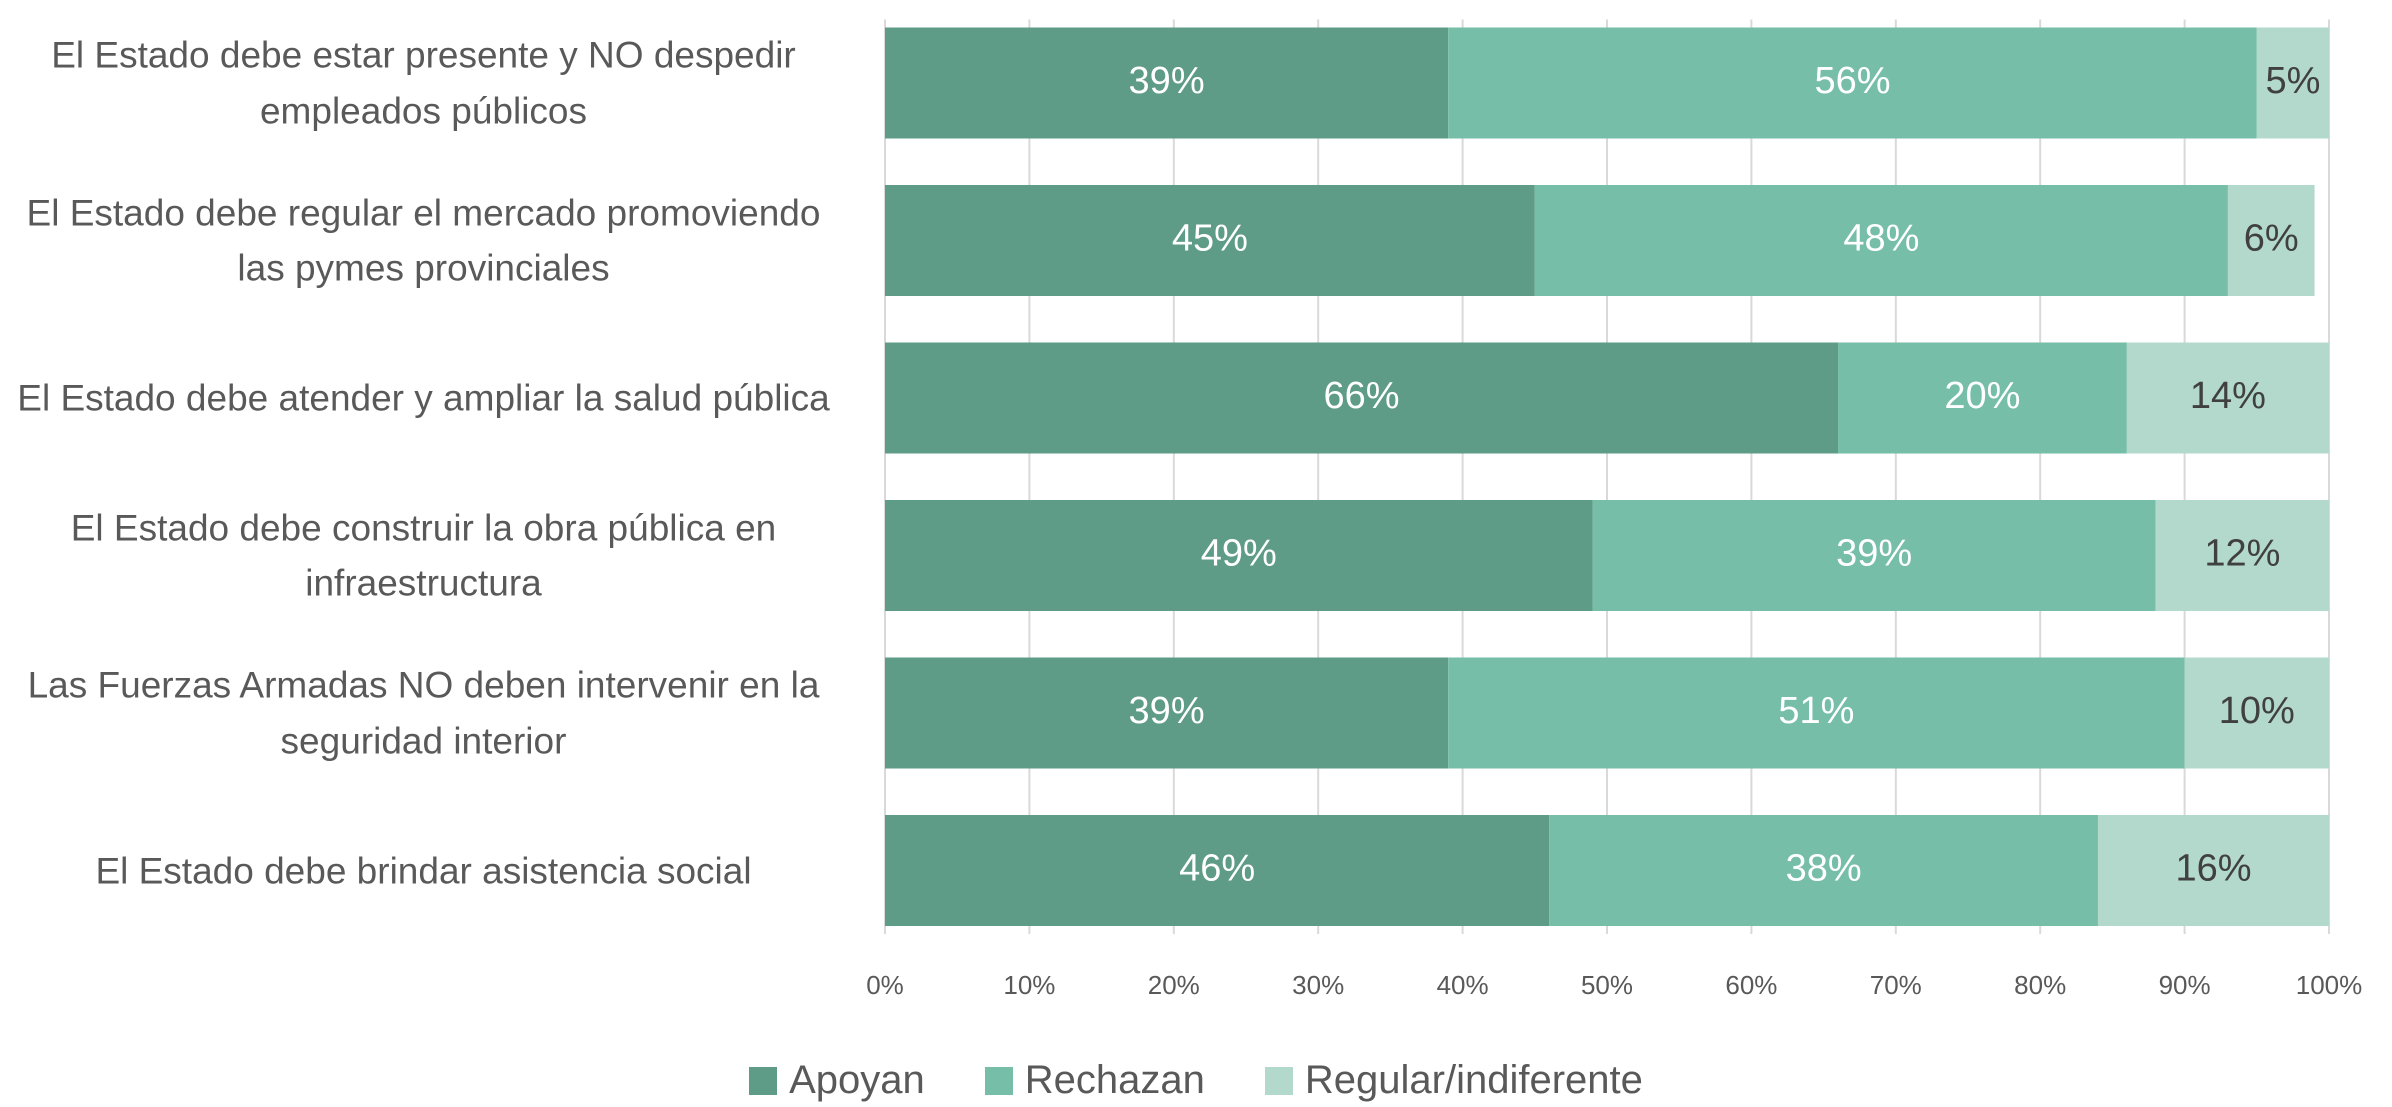  Describe the element at coordinates (1751, 985) in the screenshot. I see `x-tick-label: 60%` at that location.